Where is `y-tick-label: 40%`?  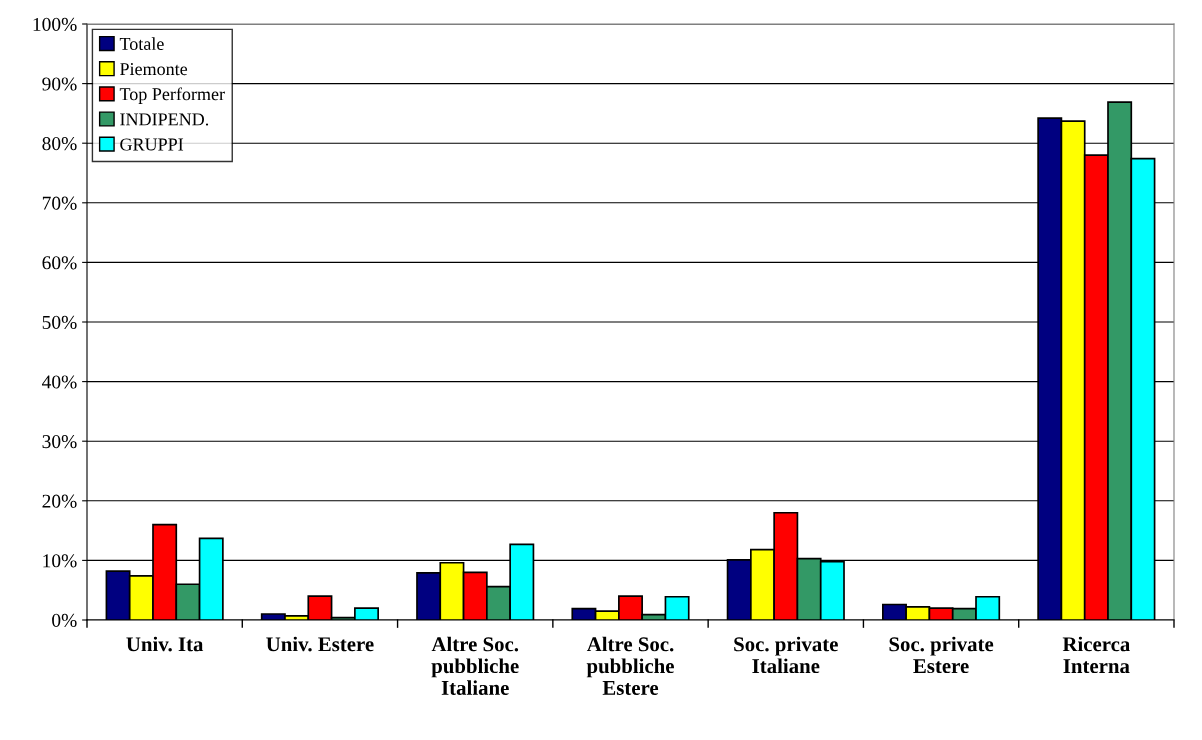 y-tick-label: 40% is located at coordinates (59, 382).